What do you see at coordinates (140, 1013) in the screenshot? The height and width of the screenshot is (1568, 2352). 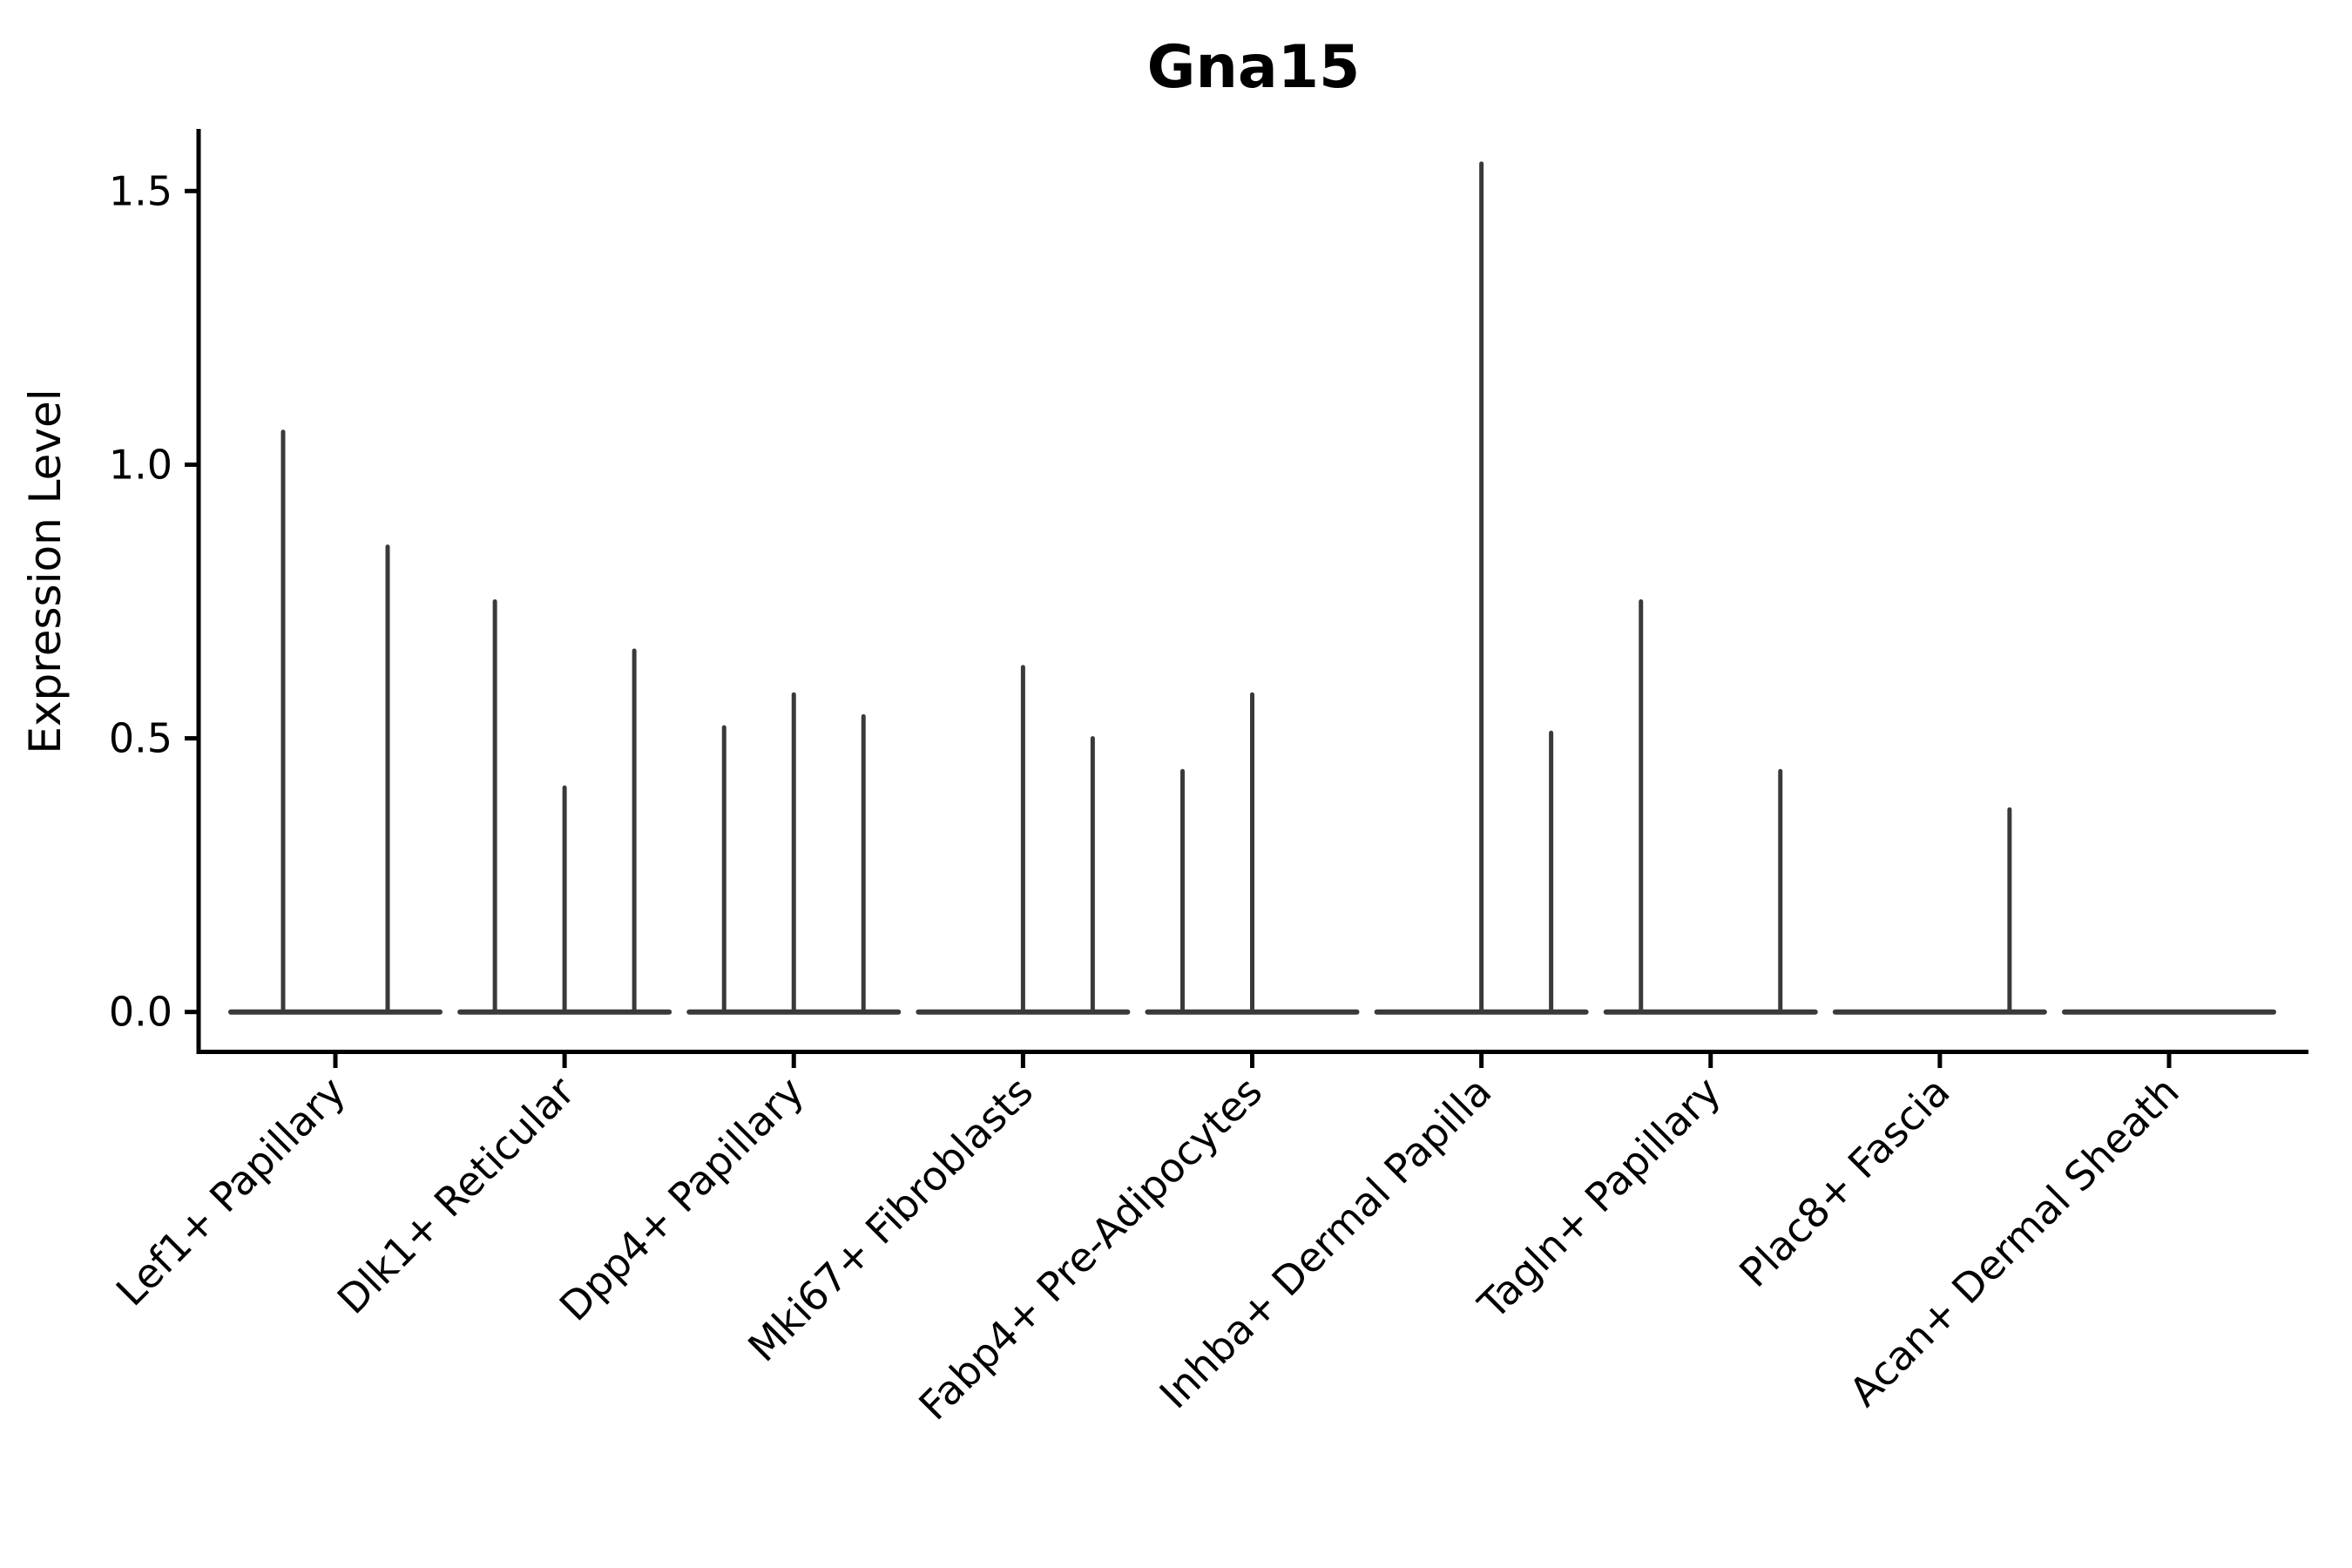 I see `y-tick-label: 0.0` at bounding box center [140, 1013].